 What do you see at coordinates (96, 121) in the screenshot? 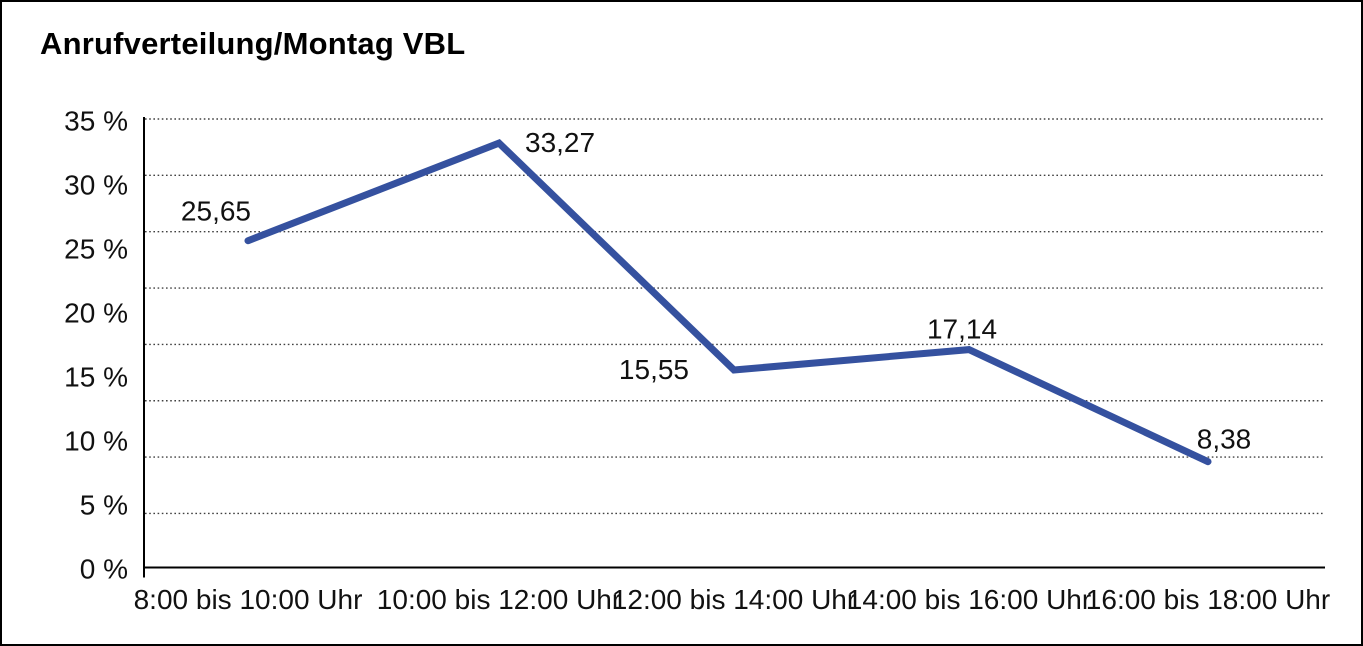
I see `y-tick-label: 35 %` at bounding box center [96, 121].